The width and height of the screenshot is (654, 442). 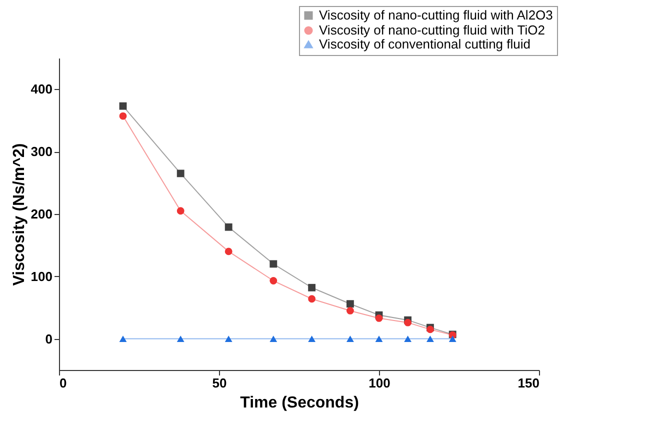 I want to click on y-tick-label: 300, so click(x=41, y=152).